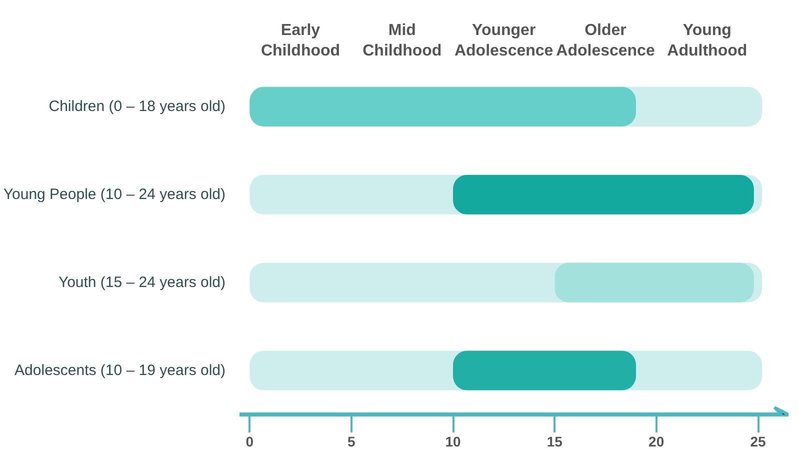  What do you see at coordinates (142, 283) in the screenshot?
I see `y-tick-label: Youth (15 – 24 years old)` at bounding box center [142, 283].